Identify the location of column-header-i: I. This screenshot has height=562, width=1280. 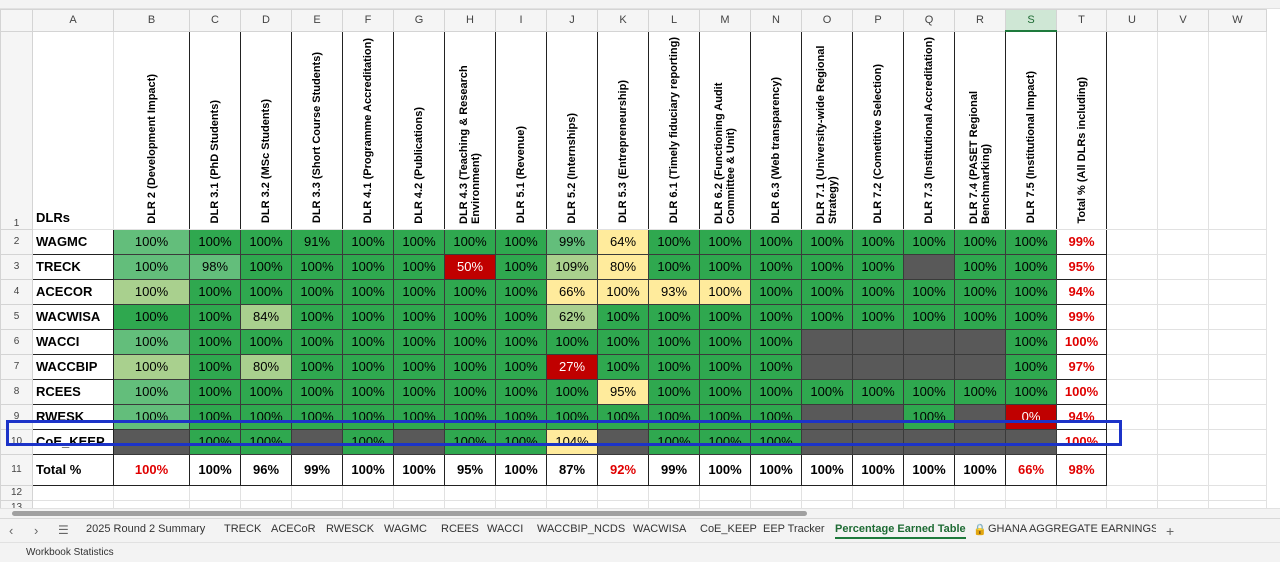
(521, 20).